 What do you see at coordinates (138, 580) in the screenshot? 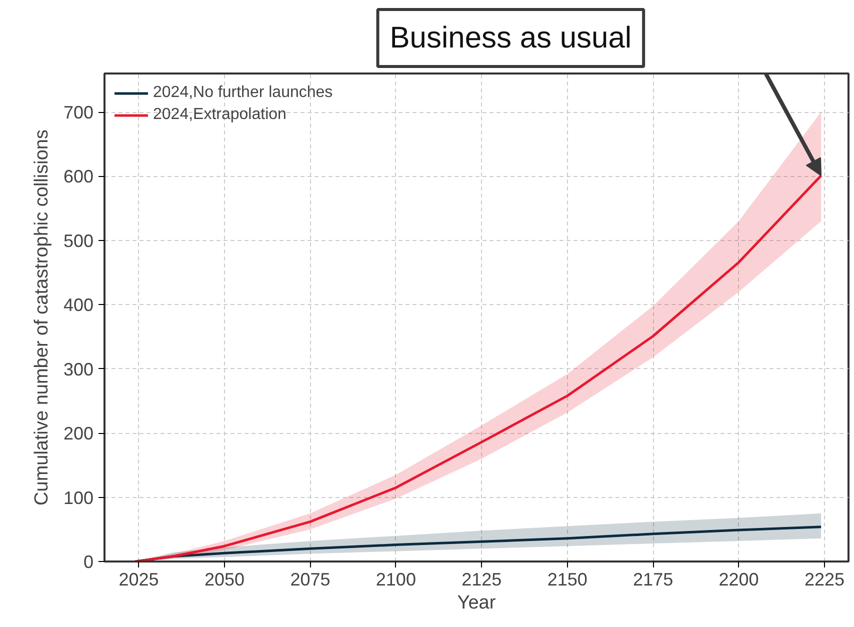
I see `x-tick-label: 2025` at bounding box center [138, 580].